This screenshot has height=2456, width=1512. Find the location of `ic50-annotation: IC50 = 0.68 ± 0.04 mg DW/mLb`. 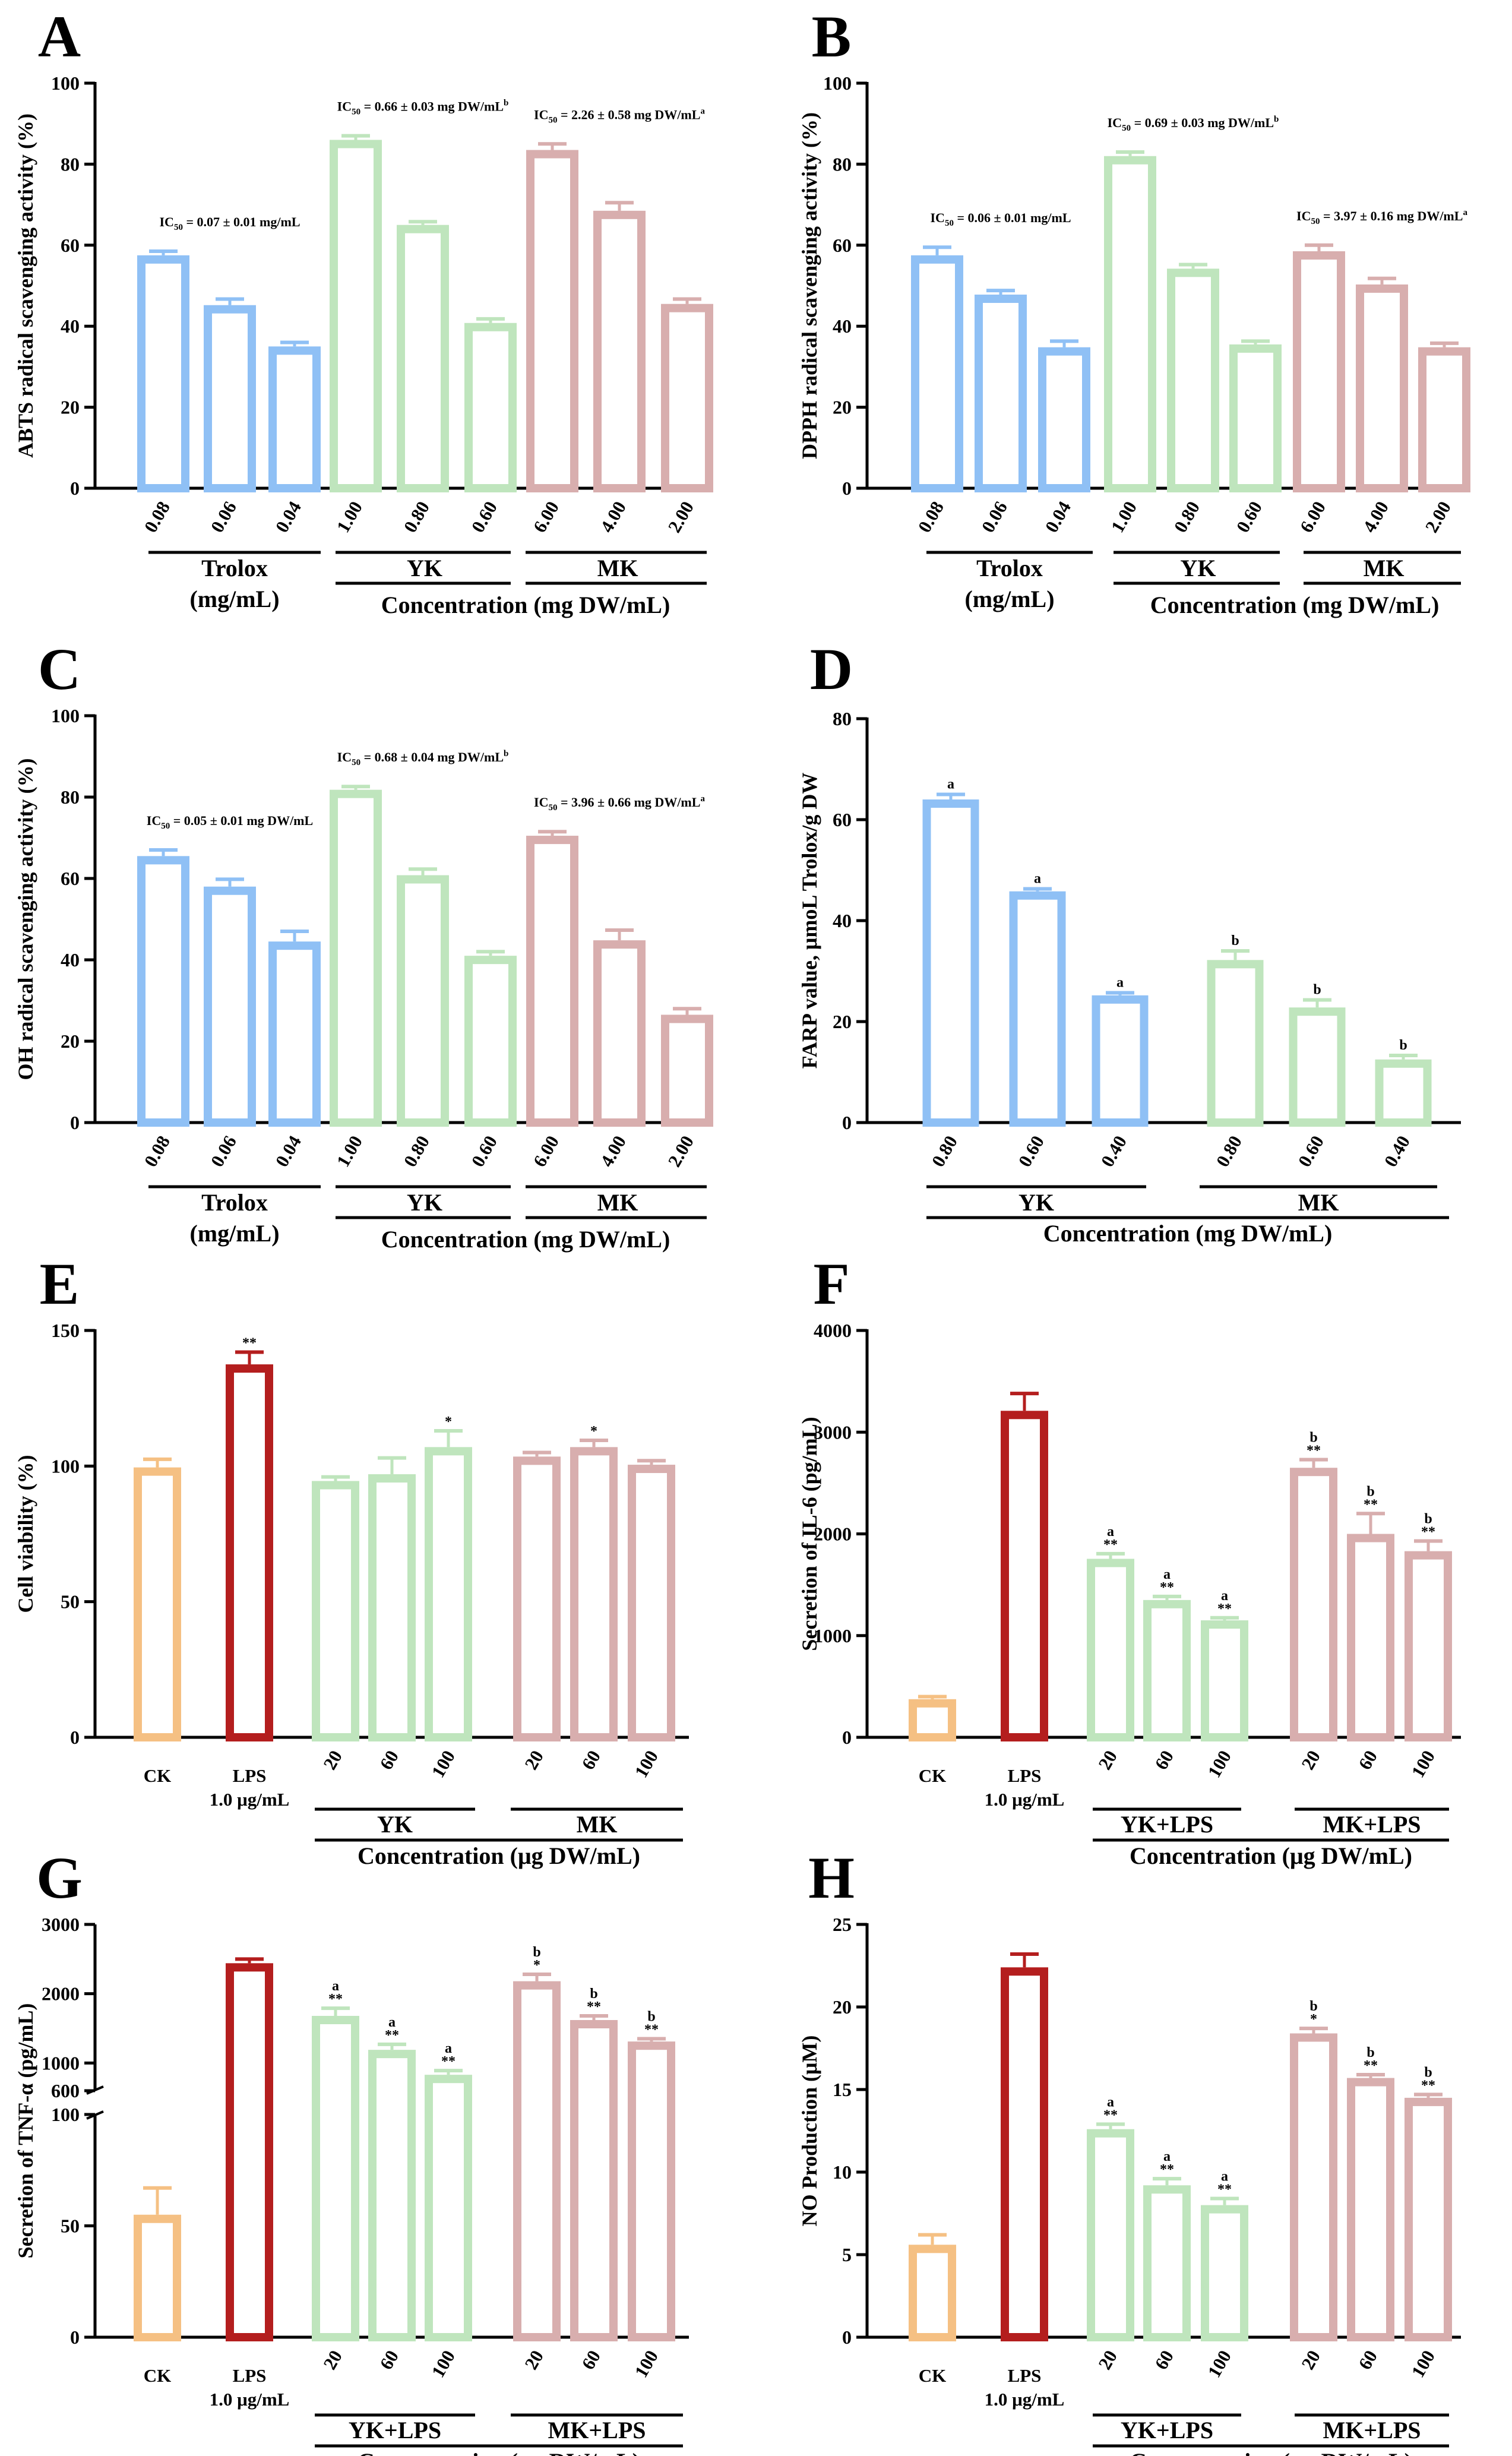

ic50-annotation: IC50 = 0.68 ± 0.04 mg DW/mLb is located at coordinates (423, 758).